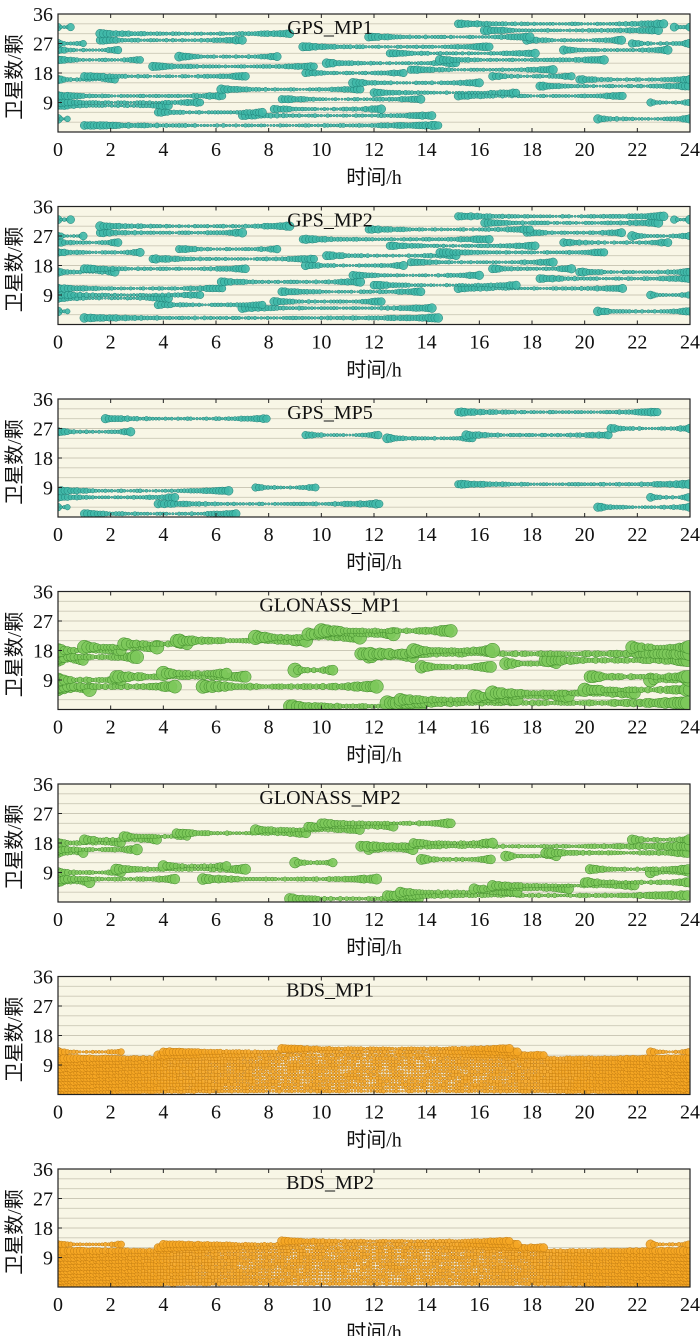 The image size is (700, 1336). Describe the element at coordinates (479, 343) in the screenshot. I see `x-tick-label: 16` at that location.